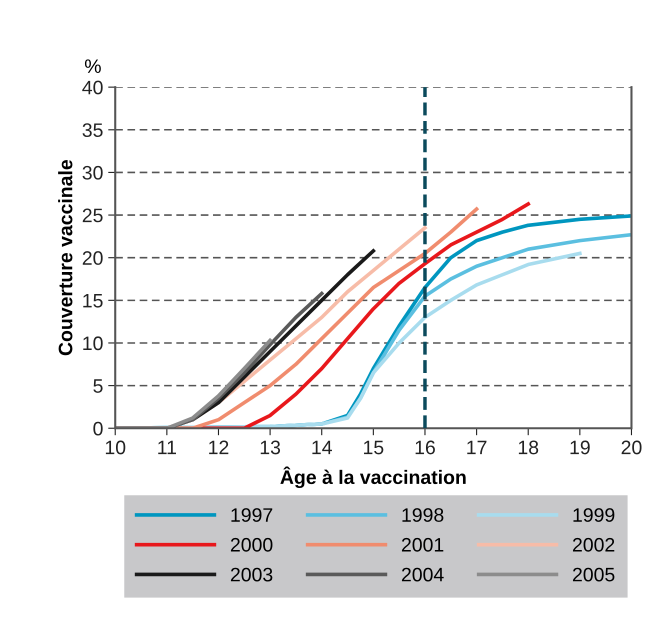 The image size is (651, 627). I want to click on y-tick-label: 40, so click(92, 87).